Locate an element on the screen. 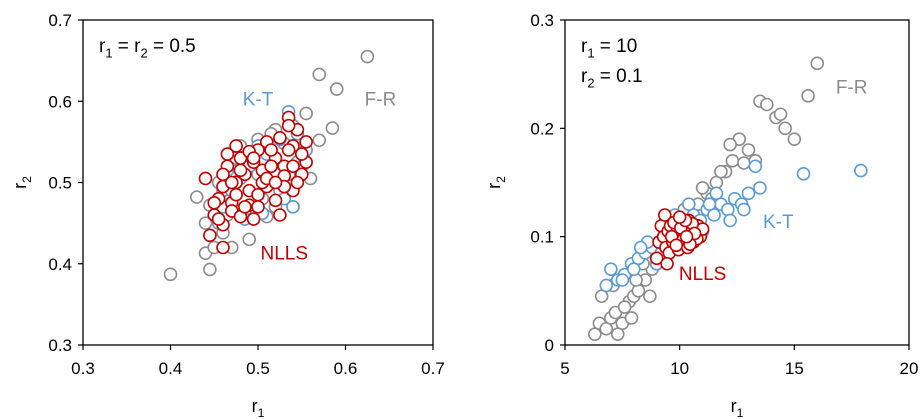  parameter-annotation-line-part: = 10 is located at coordinates (616, 46).